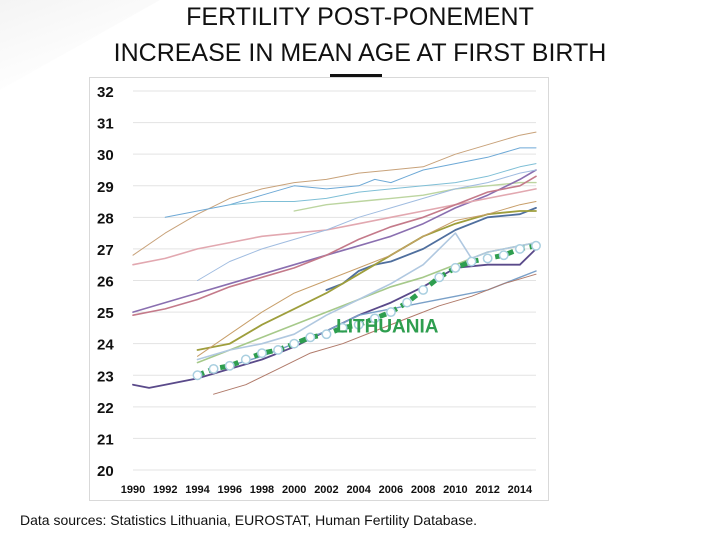 The width and height of the screenshot is (720, 540). I want to click on x-tick-label: 2002, so click(326, 490).